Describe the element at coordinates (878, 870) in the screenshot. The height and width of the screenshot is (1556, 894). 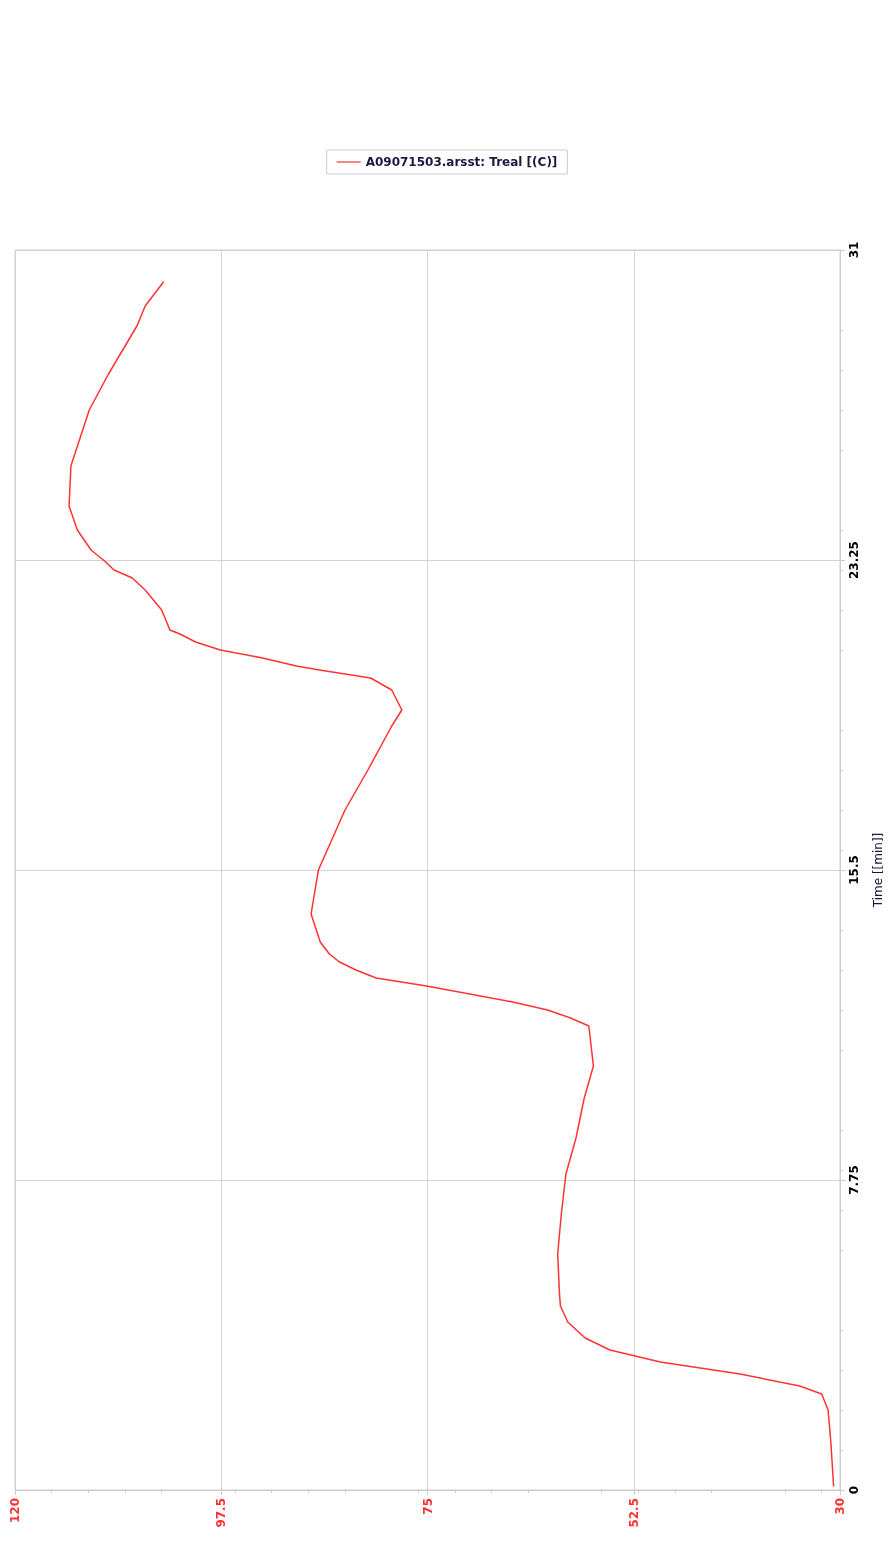
I see `y-axis-title: Time [[min]]` at that location.